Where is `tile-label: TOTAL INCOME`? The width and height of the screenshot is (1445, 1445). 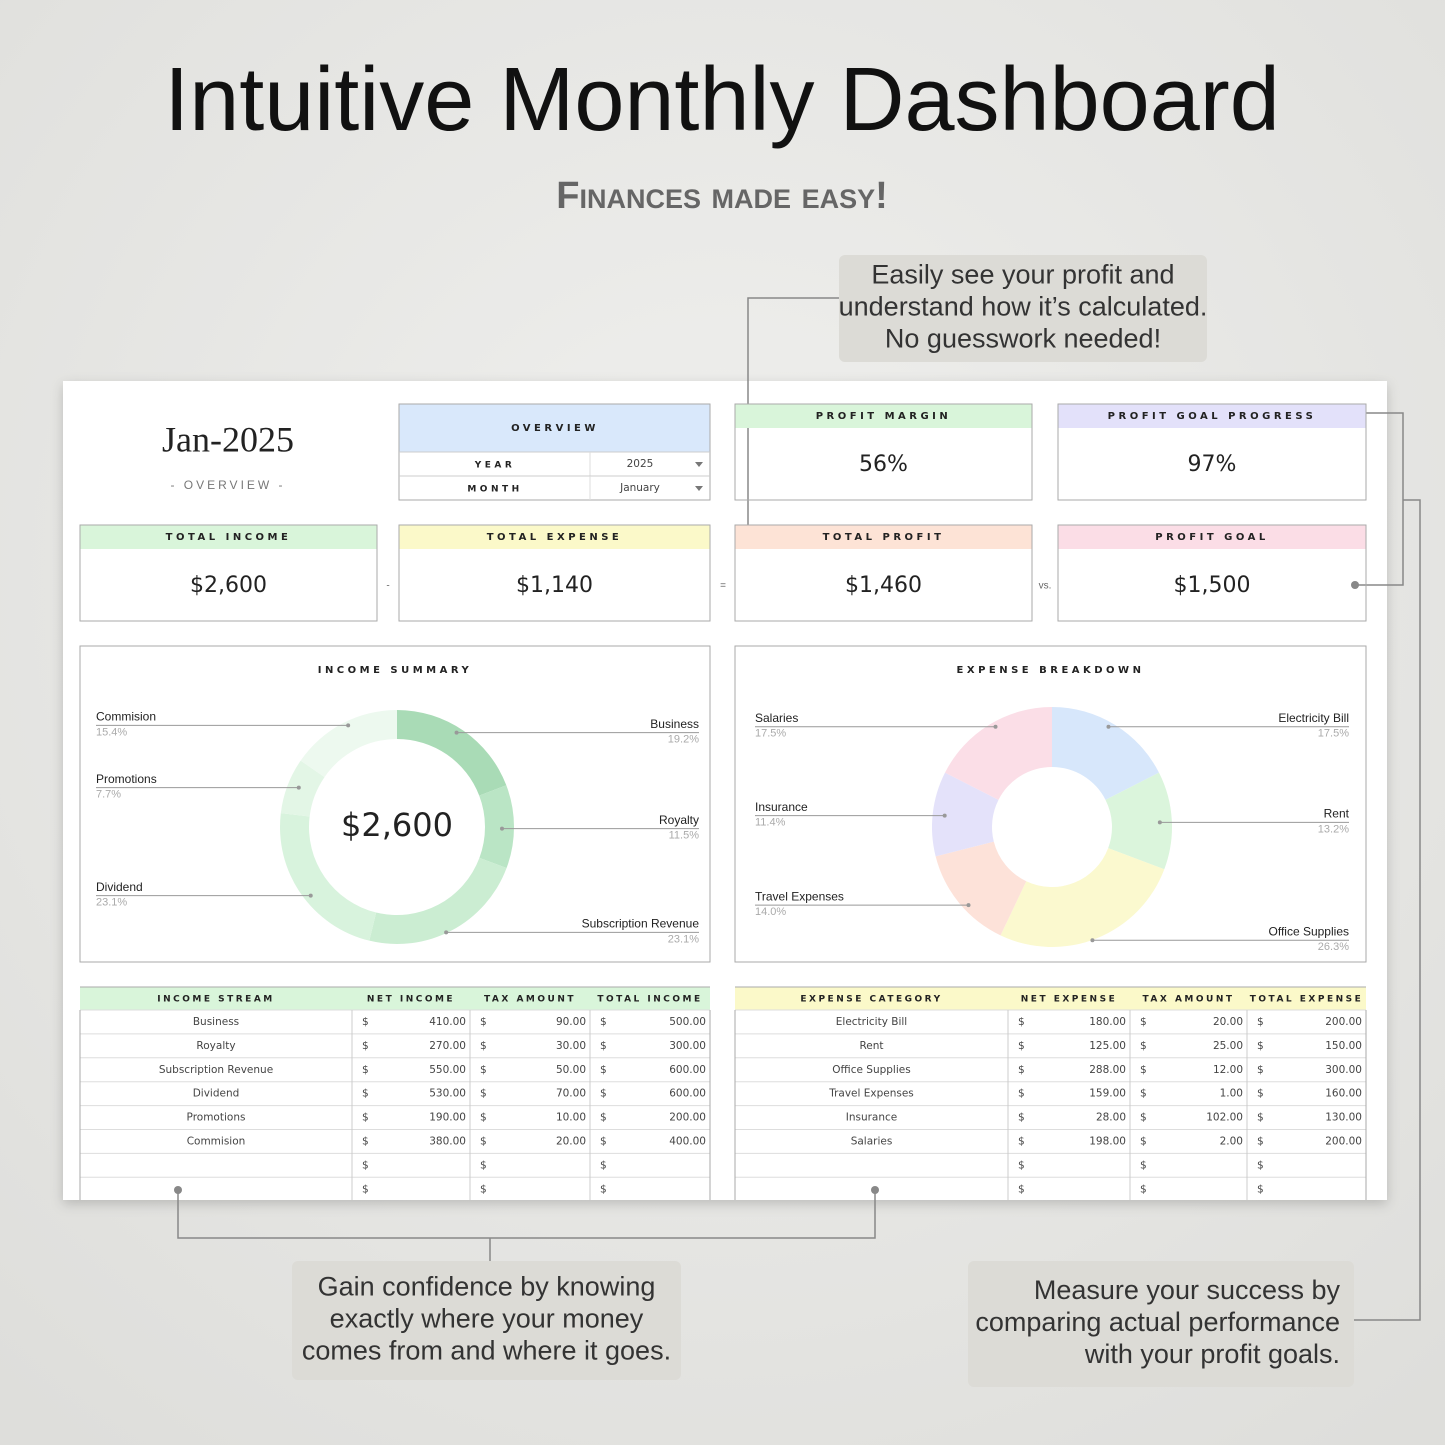
tile-label: TOTAL INCOME is located at coordinates (229, 537).